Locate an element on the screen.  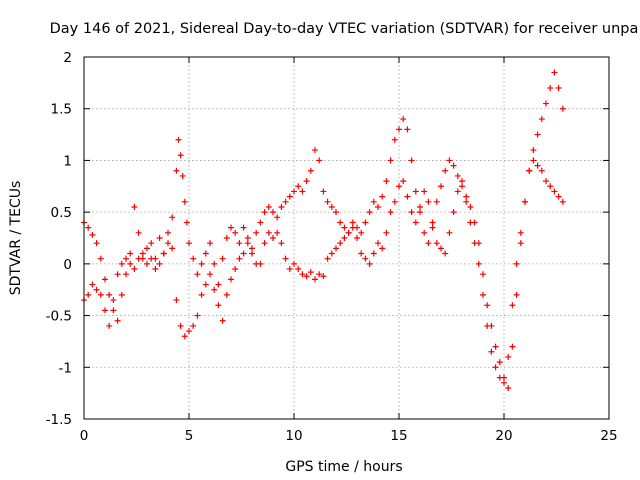
x-axis-label: GPS time / hours is located at coordinates (343, 467).